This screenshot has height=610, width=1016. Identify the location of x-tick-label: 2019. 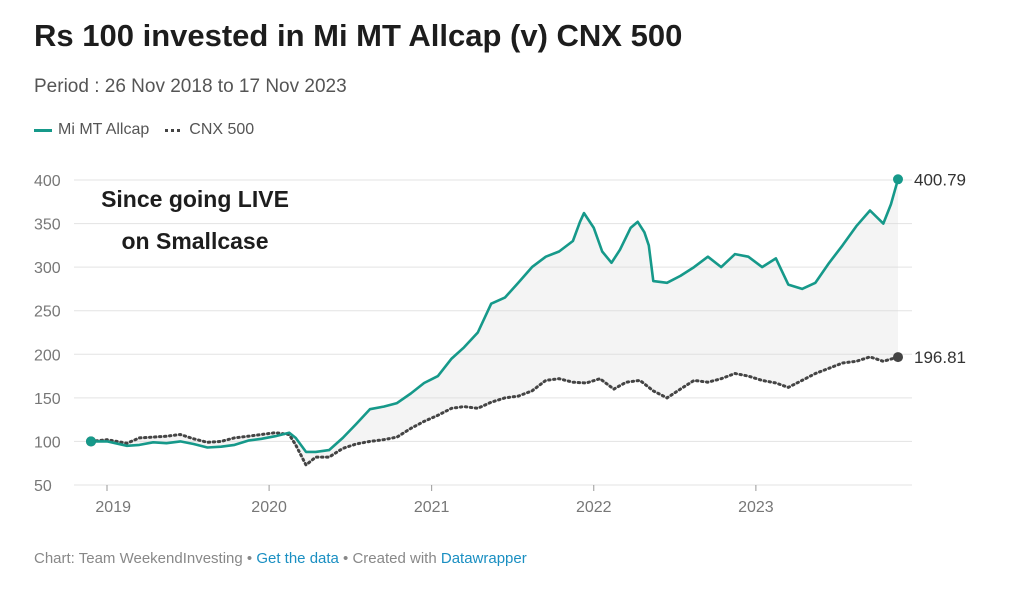
(113, 507).